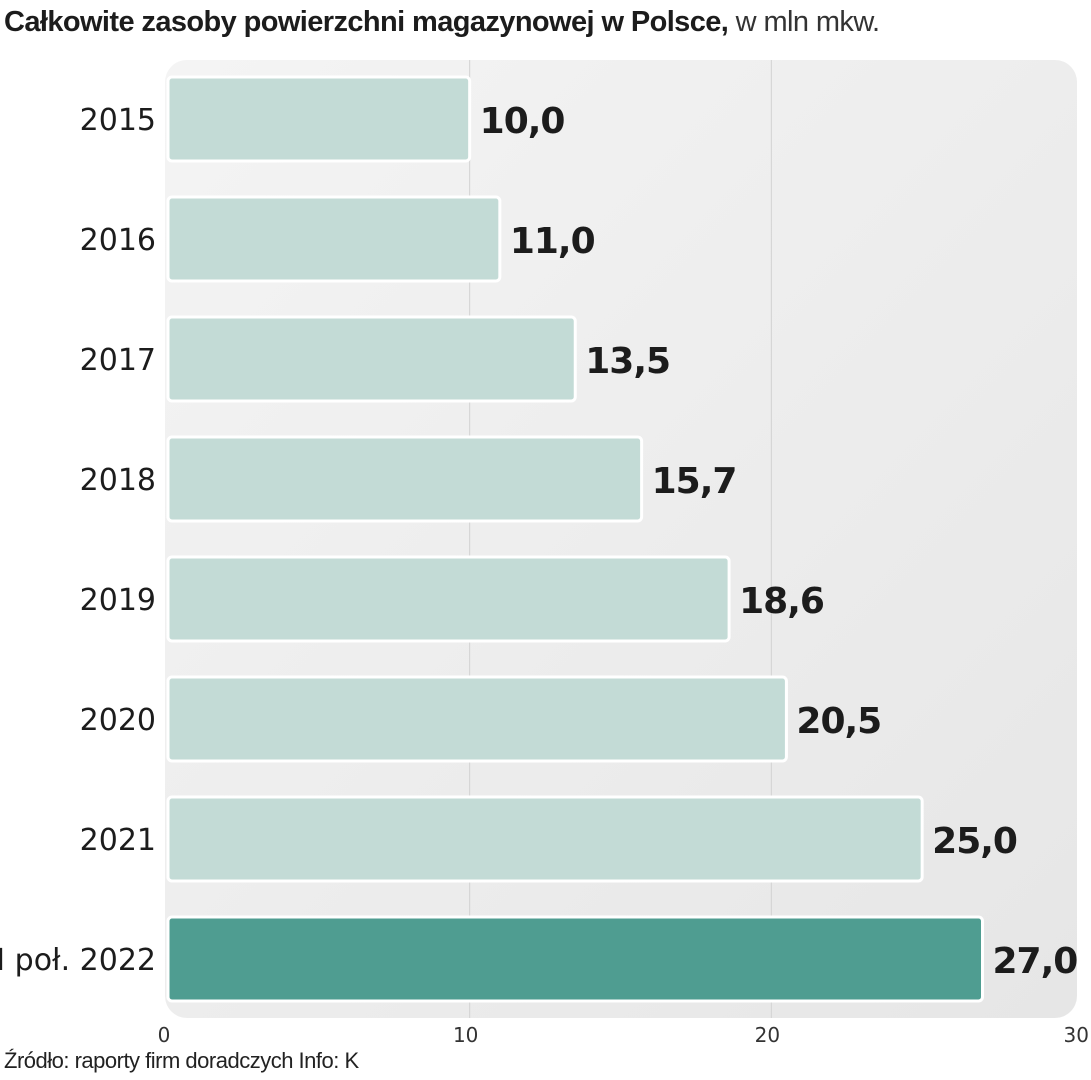 This screenshot has height=1080, width=1091. Describe the element at coordinates (118, 120) in the screenshot. I see `category-label: 2015` at that location.